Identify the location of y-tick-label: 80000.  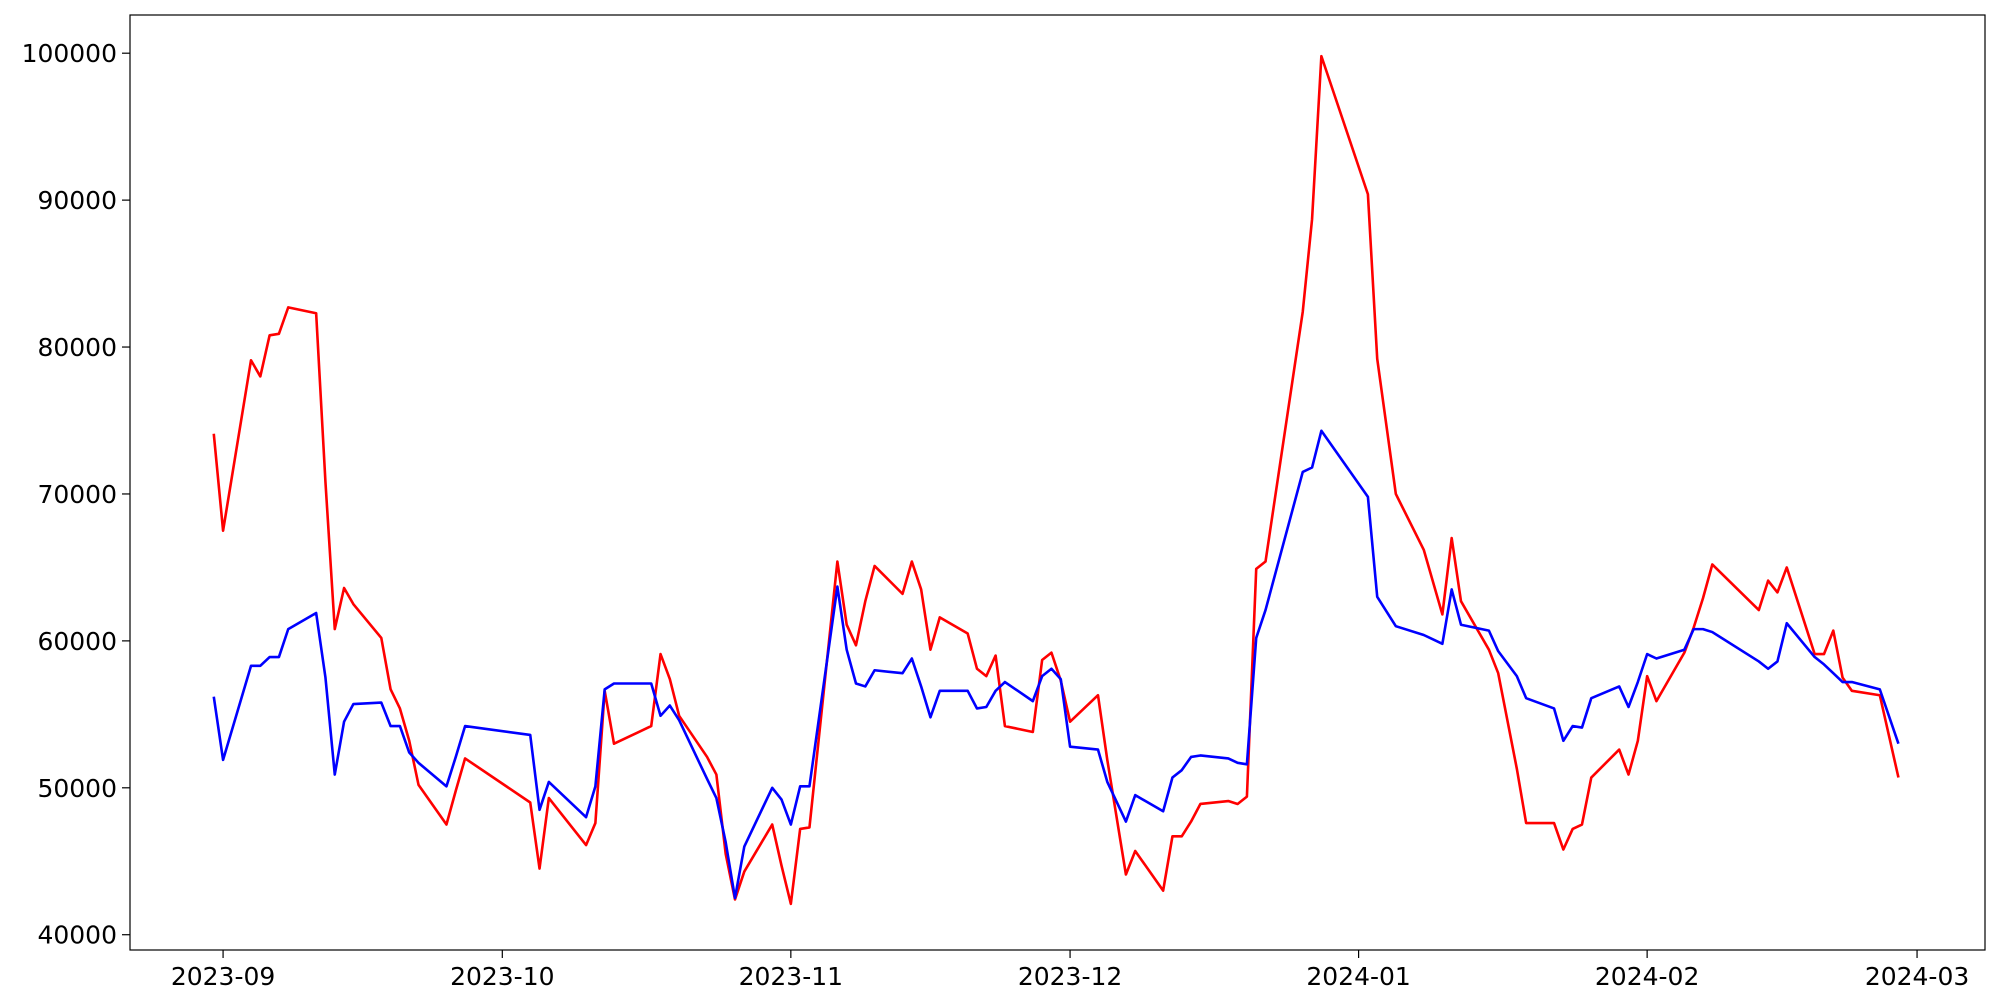
(77, 347).